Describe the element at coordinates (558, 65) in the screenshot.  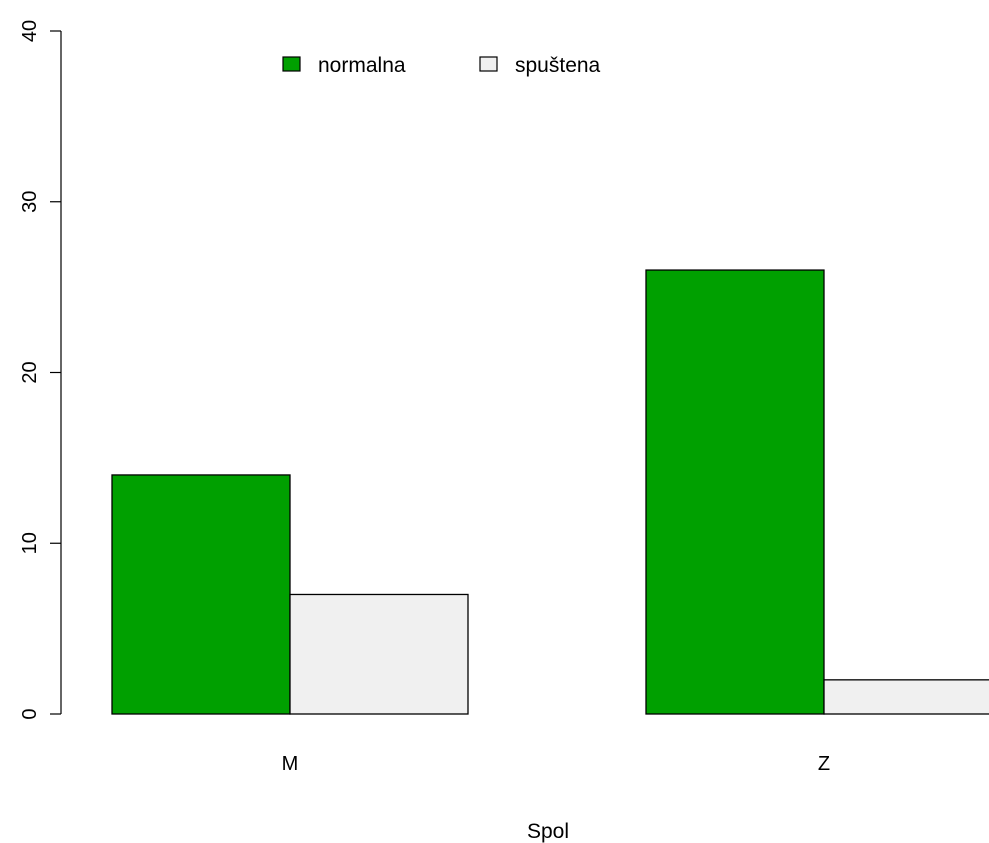
I see `legend-label: spuštena` at that location.